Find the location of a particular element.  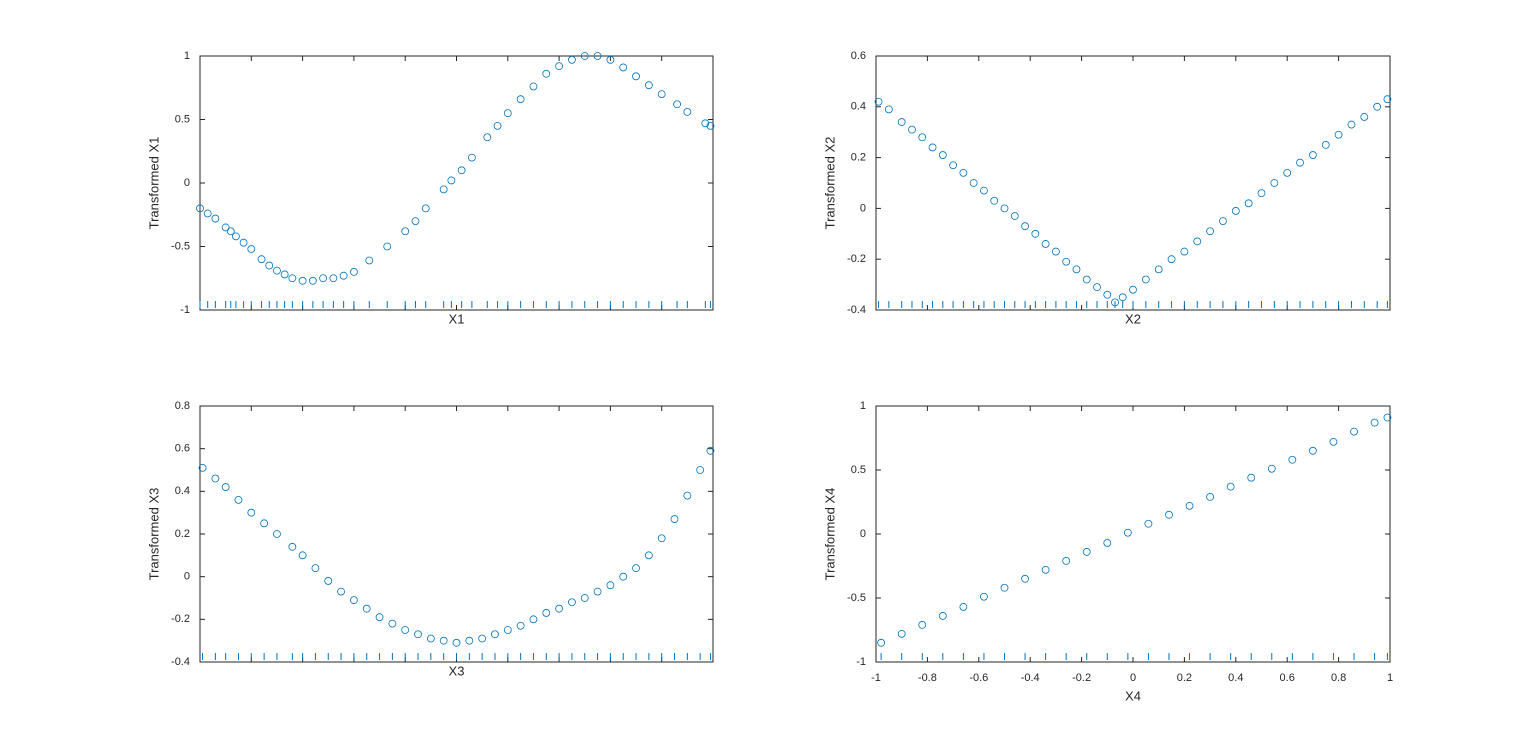

y-tick-label: -1 is located at coordinates (861, 662).